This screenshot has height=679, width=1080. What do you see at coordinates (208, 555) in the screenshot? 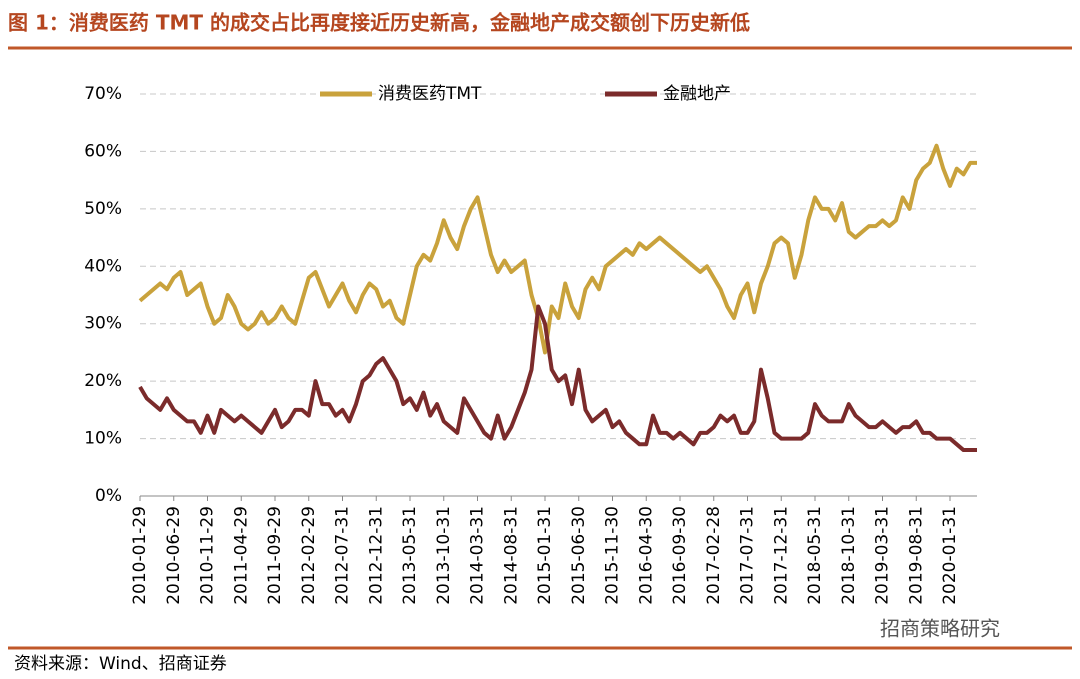
I see `x-tick-label: 2010-11-29` at bounding box center [208, 555].